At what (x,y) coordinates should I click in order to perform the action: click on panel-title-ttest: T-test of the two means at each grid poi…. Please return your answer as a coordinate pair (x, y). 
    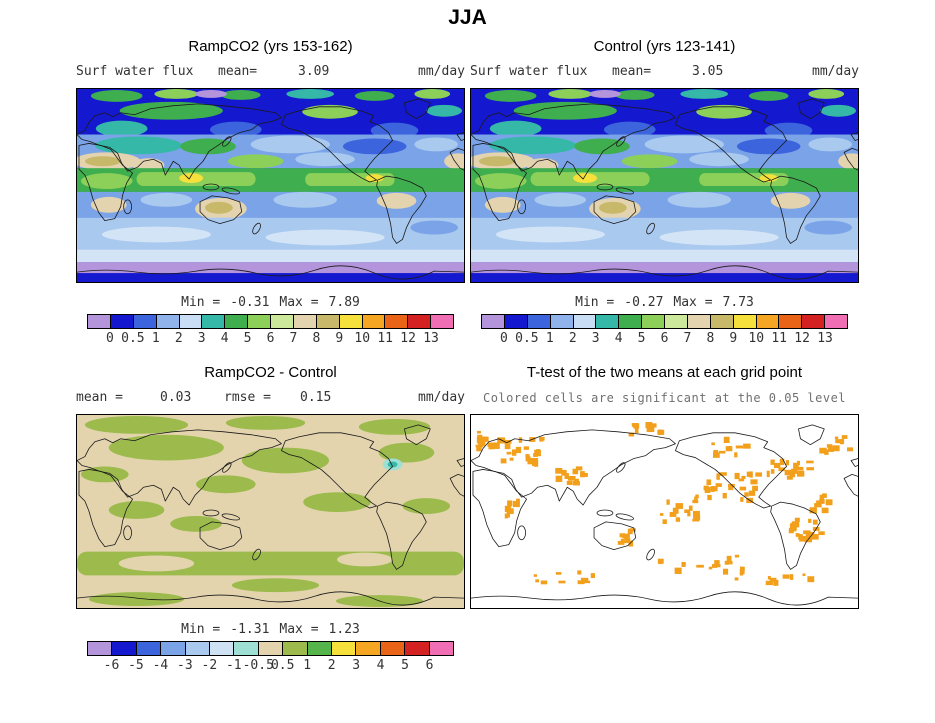
    Looking at the image, I should click on (664, 372).